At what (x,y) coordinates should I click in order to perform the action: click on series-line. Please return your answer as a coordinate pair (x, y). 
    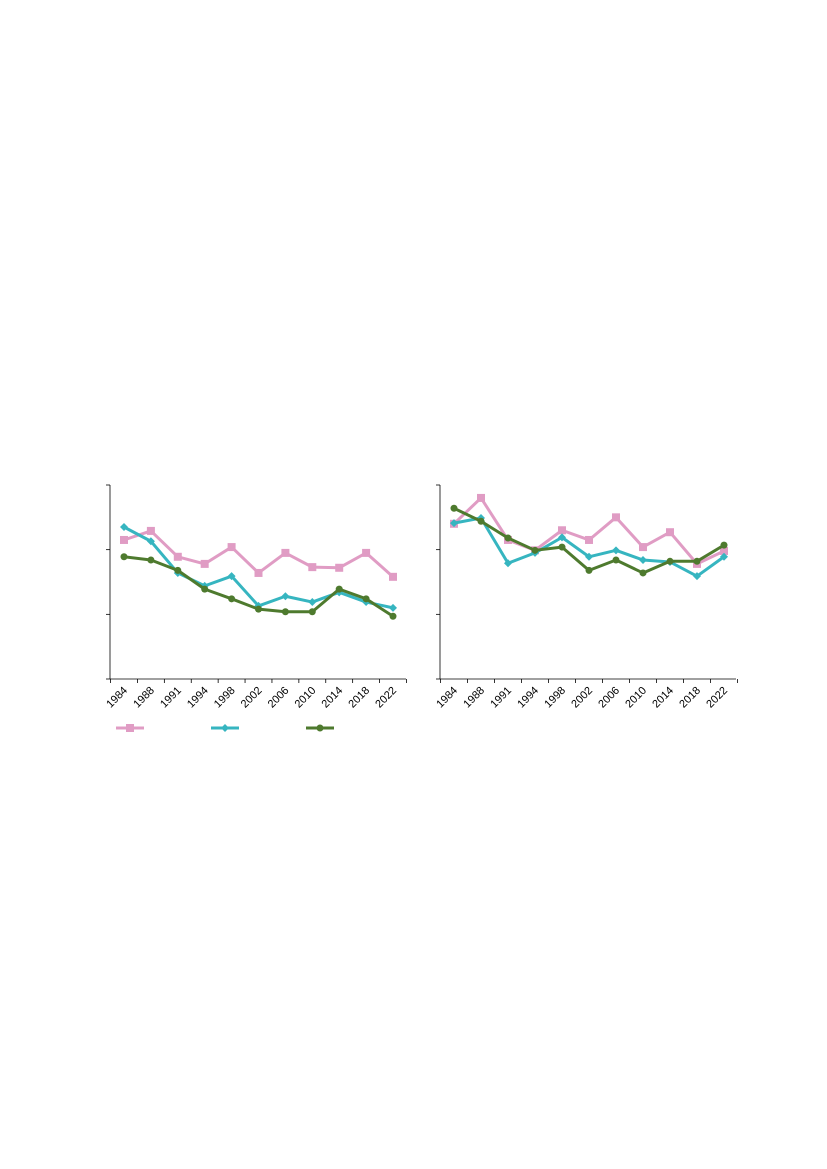
    Looking at the image, I should click on (258, 567).